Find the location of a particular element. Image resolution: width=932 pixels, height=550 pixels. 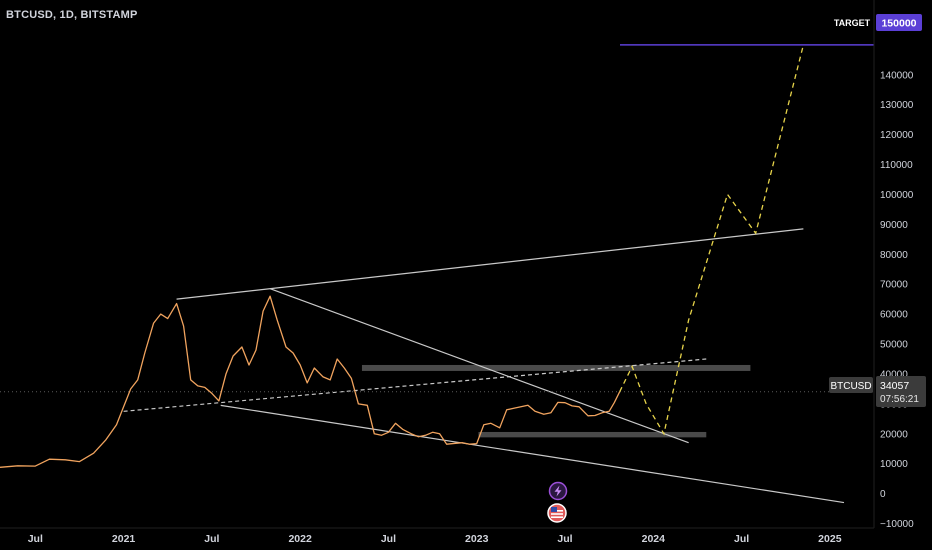

price-tick-label: 0 is located at coordinates (883, 494).